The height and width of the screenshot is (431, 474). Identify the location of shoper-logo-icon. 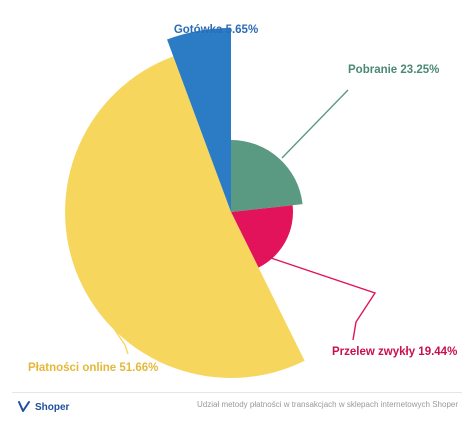
(24, 406).